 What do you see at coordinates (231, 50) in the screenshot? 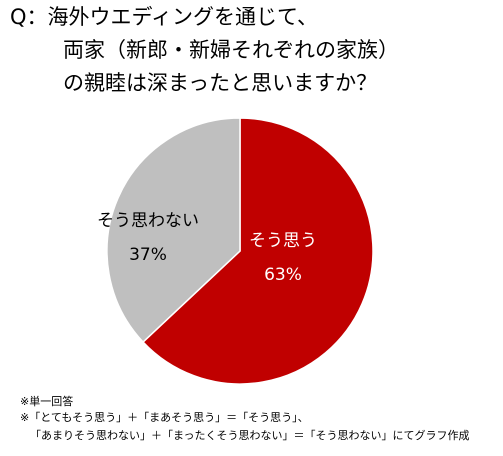
I see `chart-title-line-2: 両家（新郎・新婦それぞれの家族）` at bounding box center [231, 50].